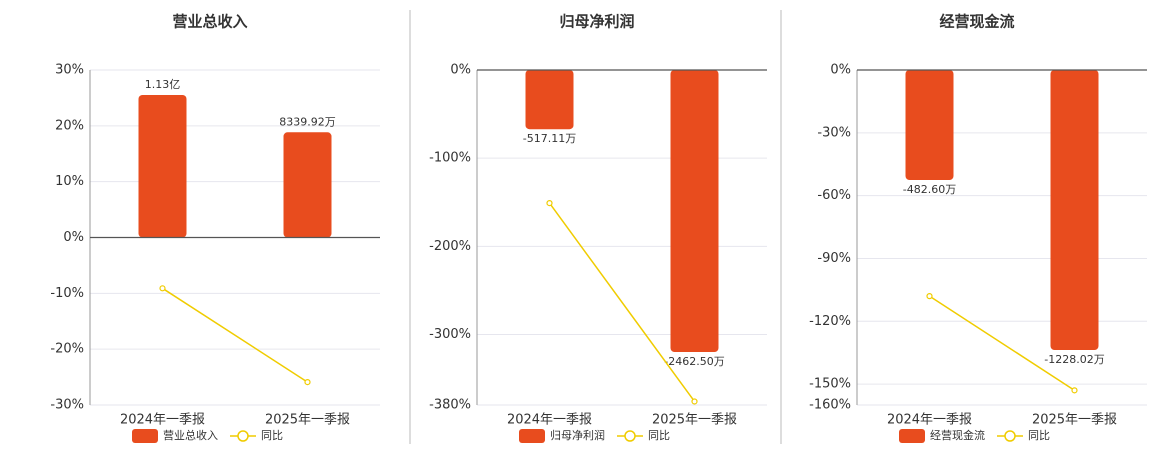  What do you see at coordinates (577, 435) in the screenshot?
I see `legend-label: 归母净利润` at bounding box center [577, 435].